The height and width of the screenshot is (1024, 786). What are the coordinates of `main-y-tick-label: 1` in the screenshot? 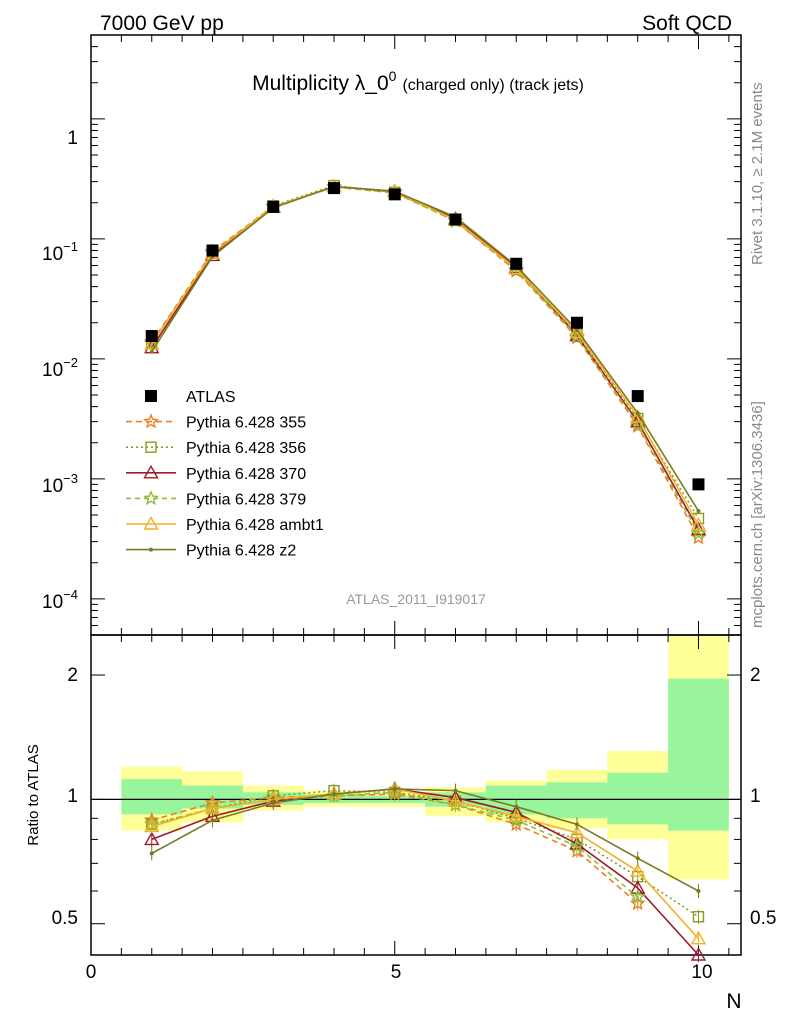 It's located at (72, 138).